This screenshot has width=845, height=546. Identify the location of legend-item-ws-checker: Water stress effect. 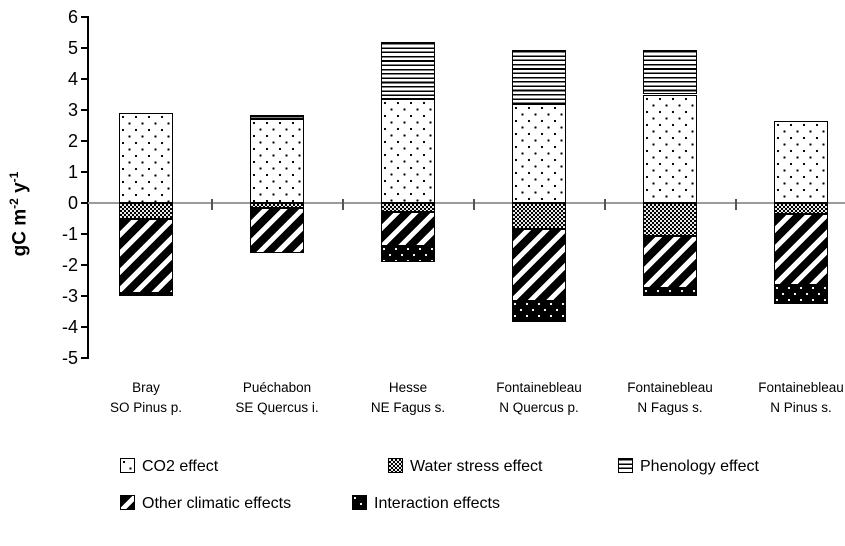
(465, 468).